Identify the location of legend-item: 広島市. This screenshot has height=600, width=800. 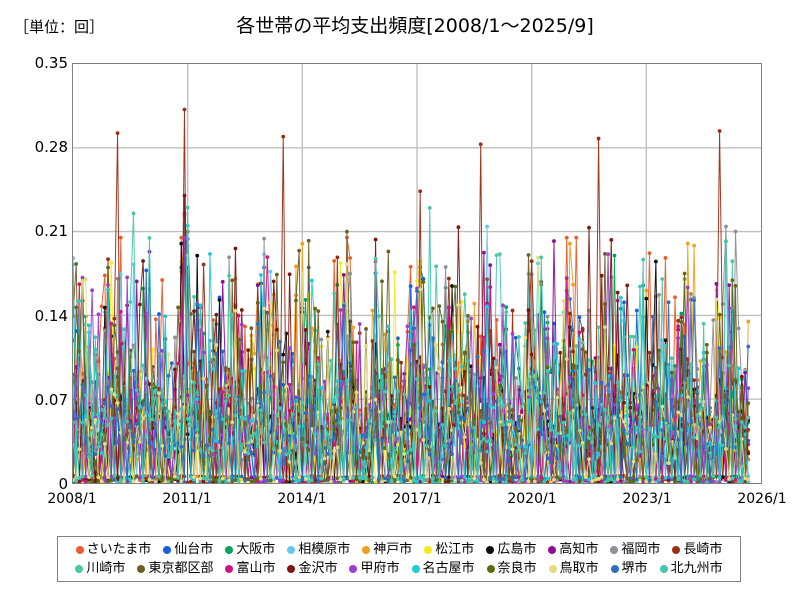
(511, 549).